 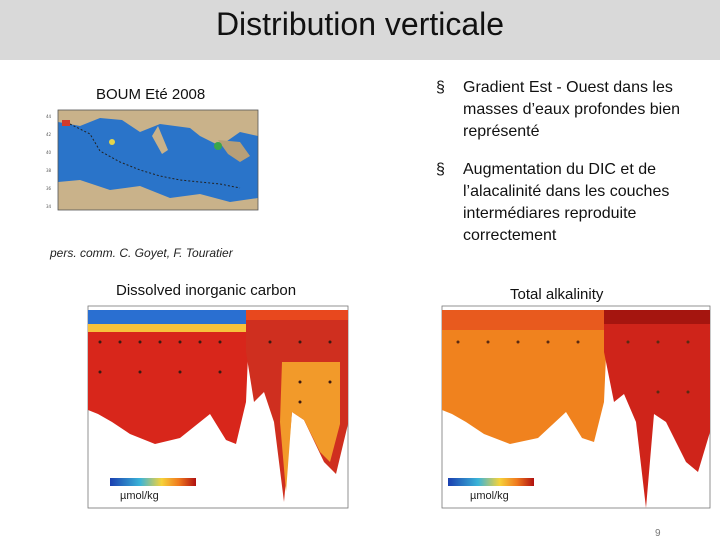 What do you see at coordinates (49, 206) in the screenshot?
I see `svg-text: 34` at bounding box center [49, 206].